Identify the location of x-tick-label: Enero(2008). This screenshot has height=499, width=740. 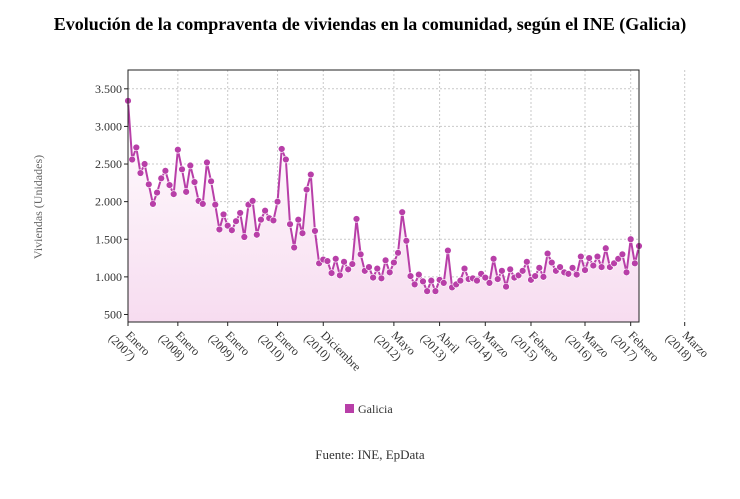
(179, 344).